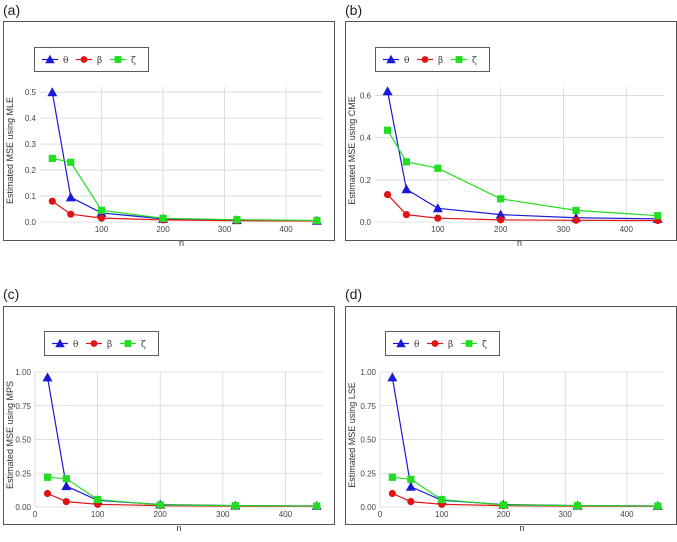 The height and width of the screenshot is (542, 677). What do you see at coordinates (366, 95) in the screenshot?
I see `y-tick-label: 0.6` at bounding box center [366, 95].